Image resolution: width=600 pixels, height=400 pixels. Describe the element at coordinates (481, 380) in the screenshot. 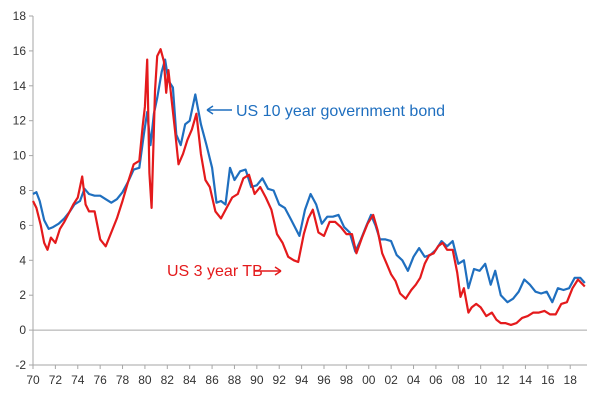

I see `x-tick-label: 10` at that location.